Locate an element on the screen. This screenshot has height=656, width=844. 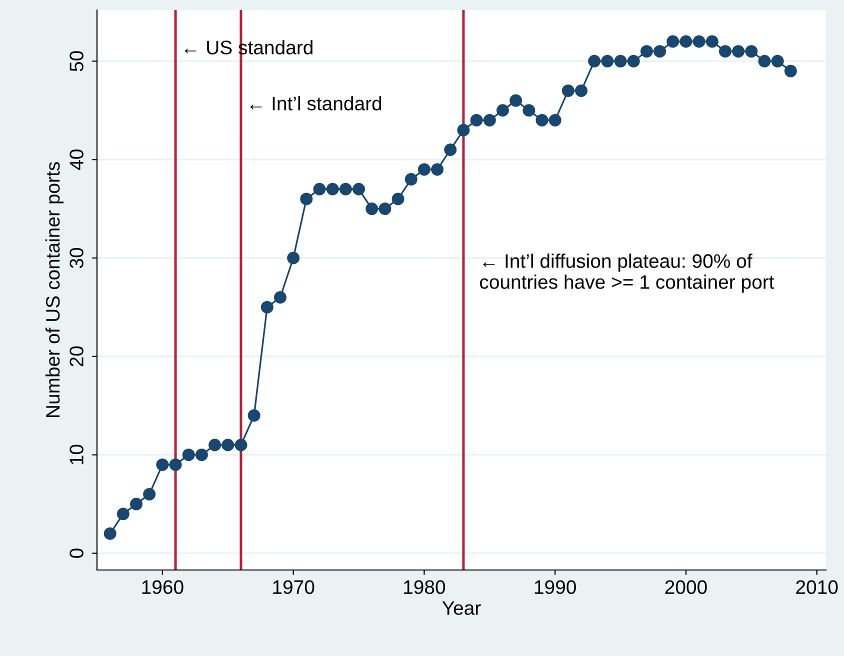
x-tick-label: 1990 is located at coordinates (555, 587).